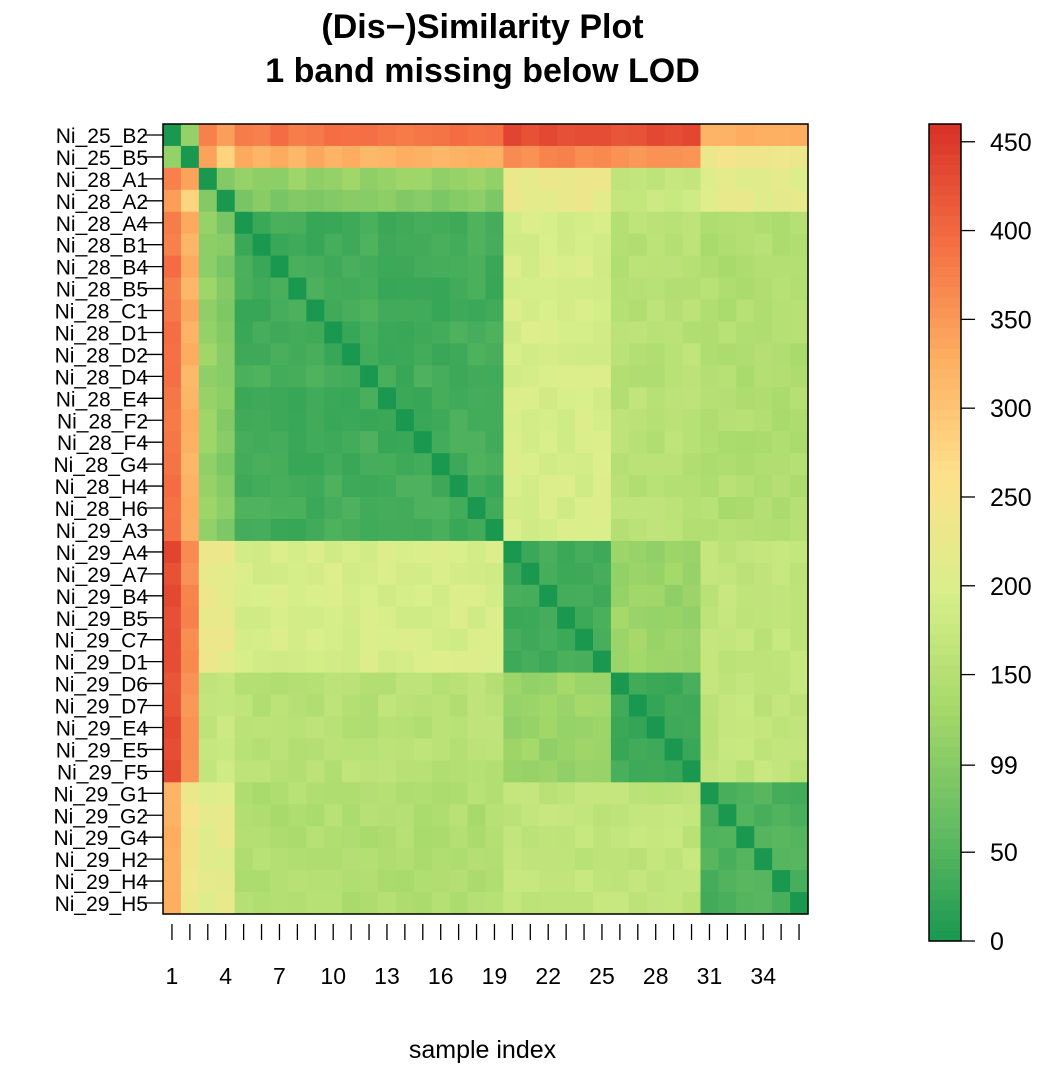  Describe the element at coordinates (101, 641) in the screenshot. I see `row-label: Ni_29_C7` at that location.